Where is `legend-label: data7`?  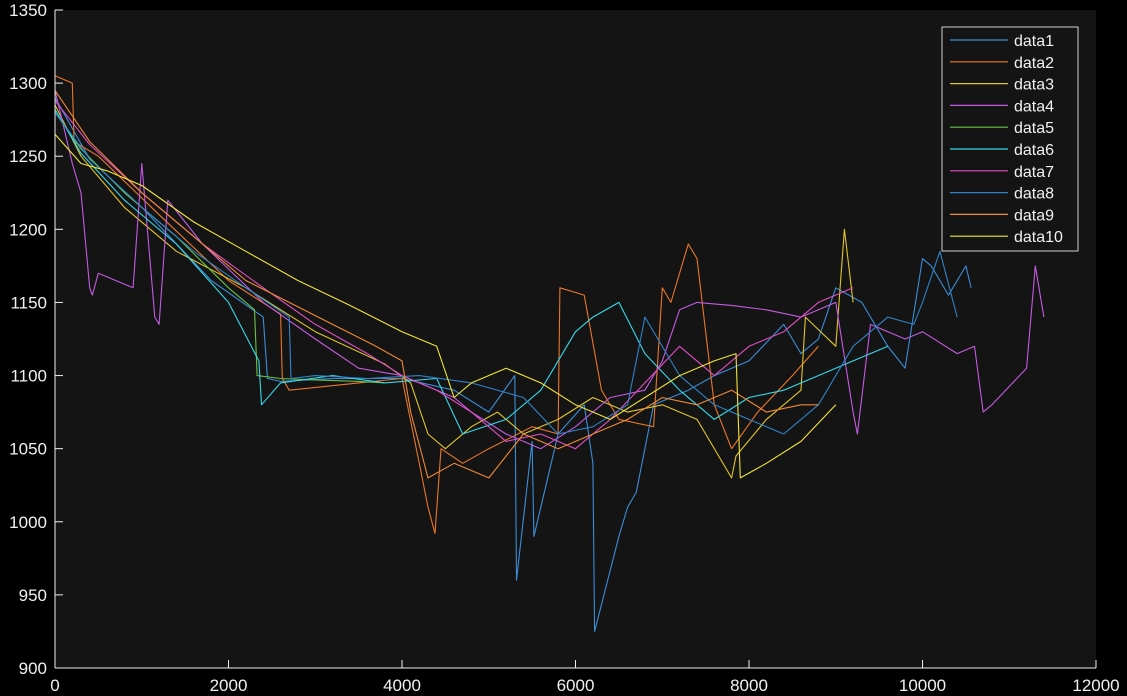 legend-label: data7 is located at coordinates (1034, 172).